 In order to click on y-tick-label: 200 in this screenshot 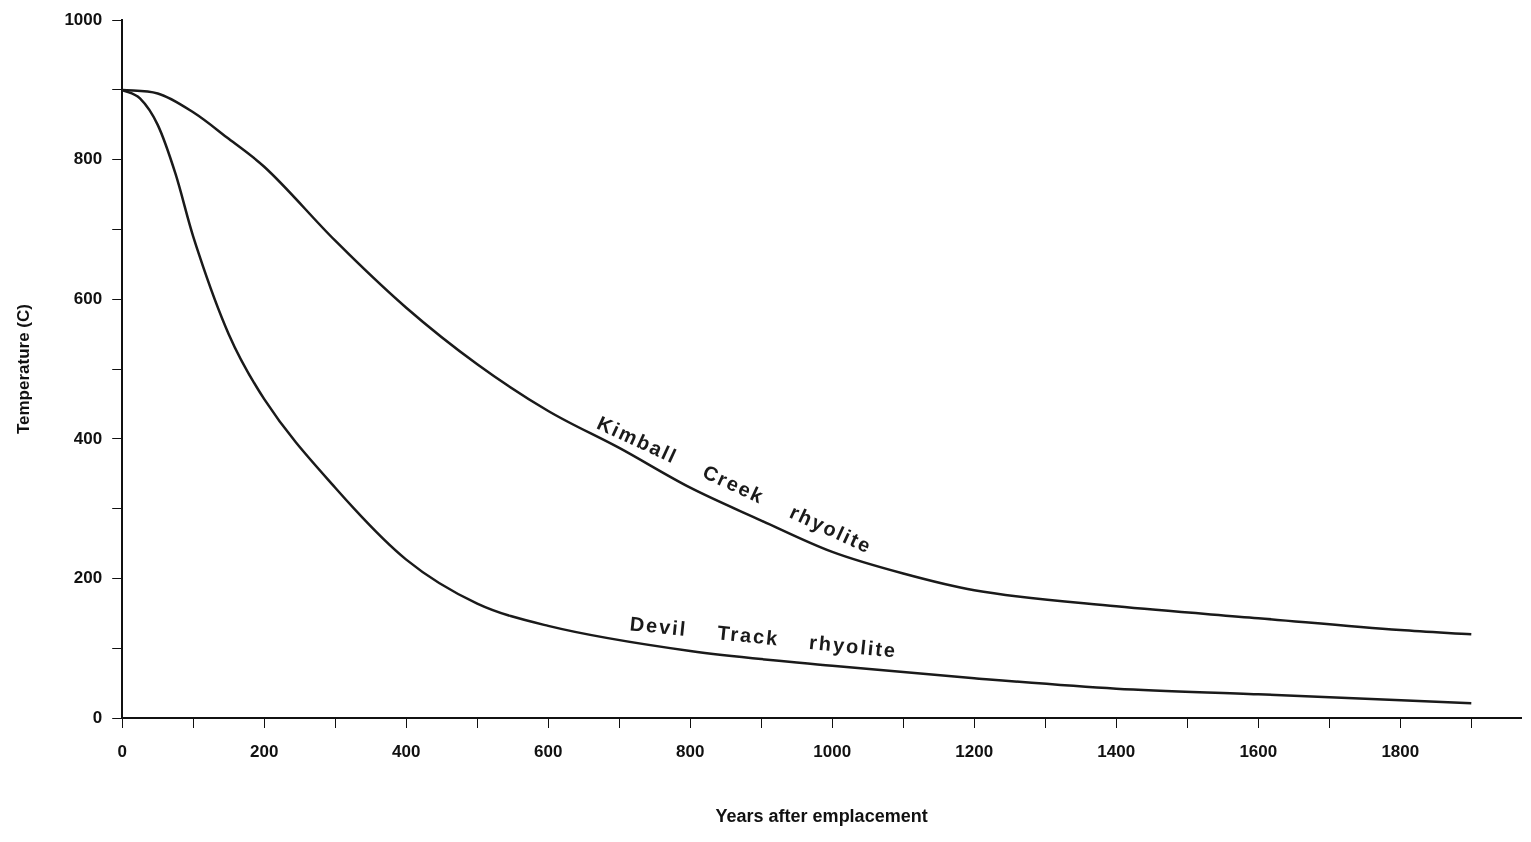, I will do `click(88, 578)`.